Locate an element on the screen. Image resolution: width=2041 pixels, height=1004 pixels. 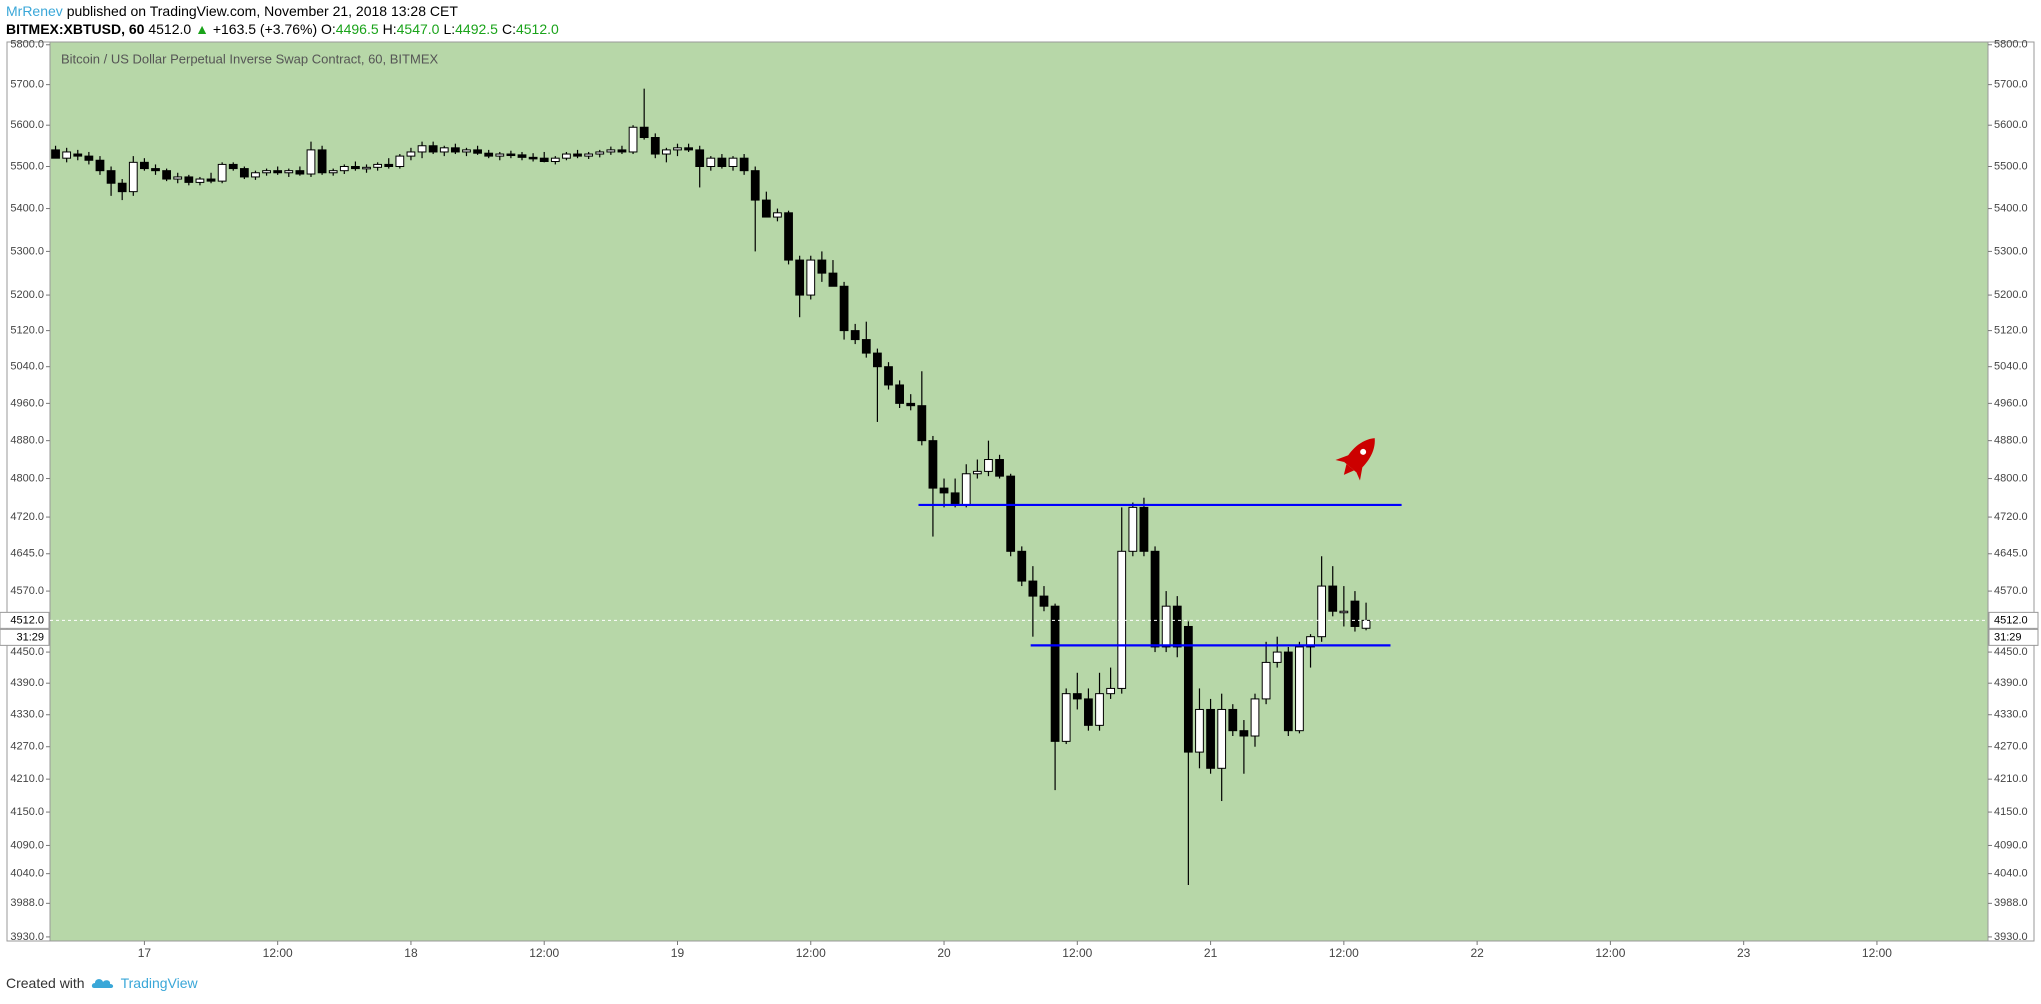
ohlc-key: C: is located at coordinates (508, 29).